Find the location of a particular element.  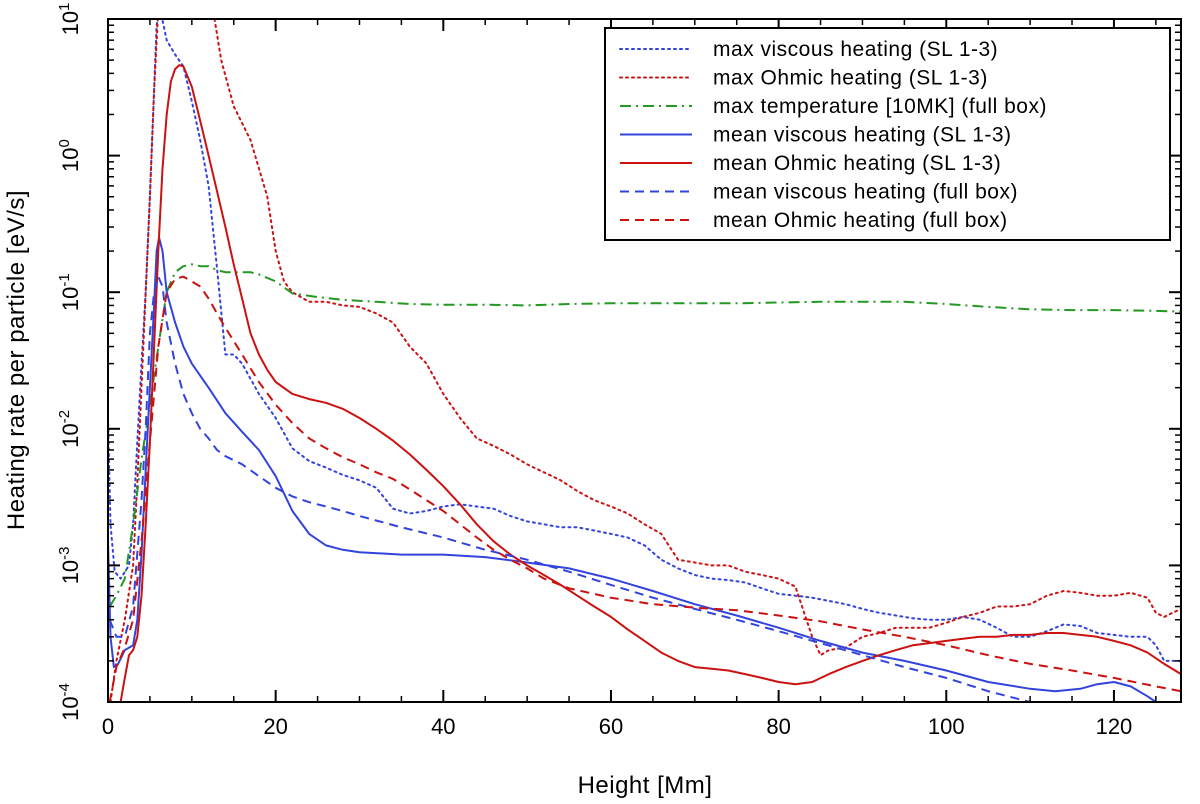

x-tick-label: 0 is located at coordinates (108, 726).